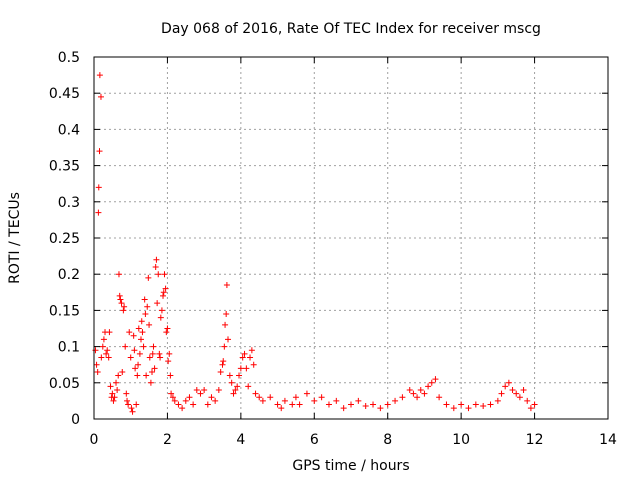 This screenshot has height=480, width=640. What do you see at coordinates (353, 440) in the screenshot?
I see `x-axis-tick-labels: 0 2 4 6 8 10 12 14` at bounding box center [353, 440].